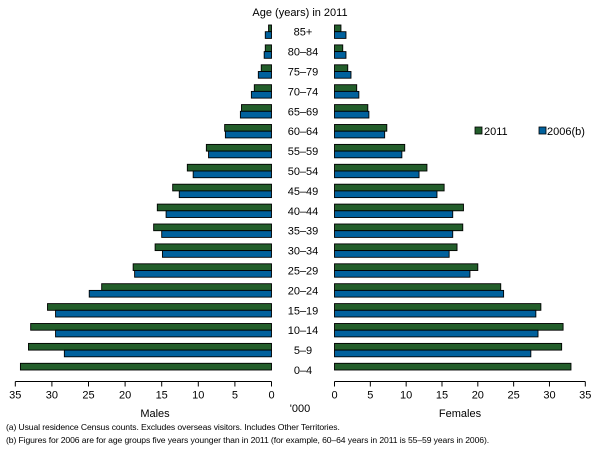 This screenshot has height=469, width=602. What do you see at coordinates (268, 48) in the screenshot?
I see `bar-males-2011-80–84` at bounding box center [268, 48].